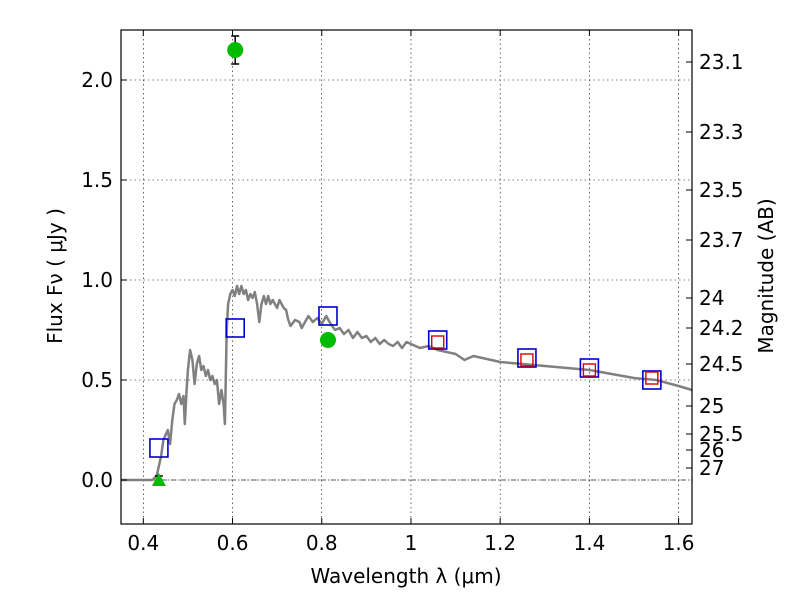 The height and width of the screenshot is (600, 800). Describe the element at coordinates (679, 543) in the screenshot. I see `x-tick-label: 1.6` at that location.